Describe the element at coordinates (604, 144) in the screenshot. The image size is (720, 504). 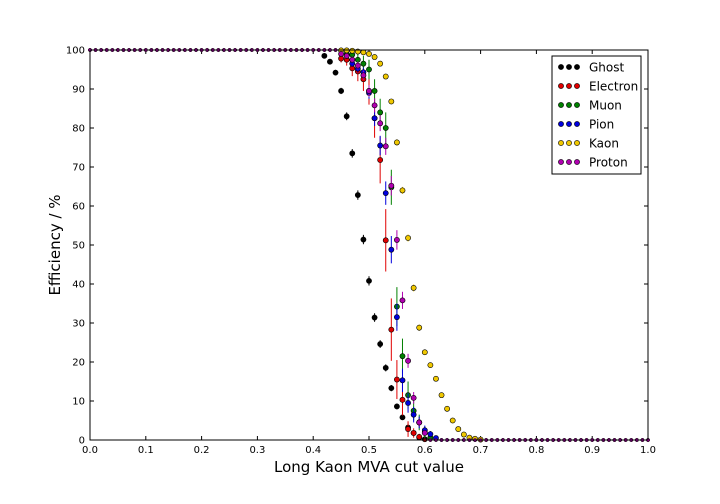
I see `legend-label: Kaon` at that location.